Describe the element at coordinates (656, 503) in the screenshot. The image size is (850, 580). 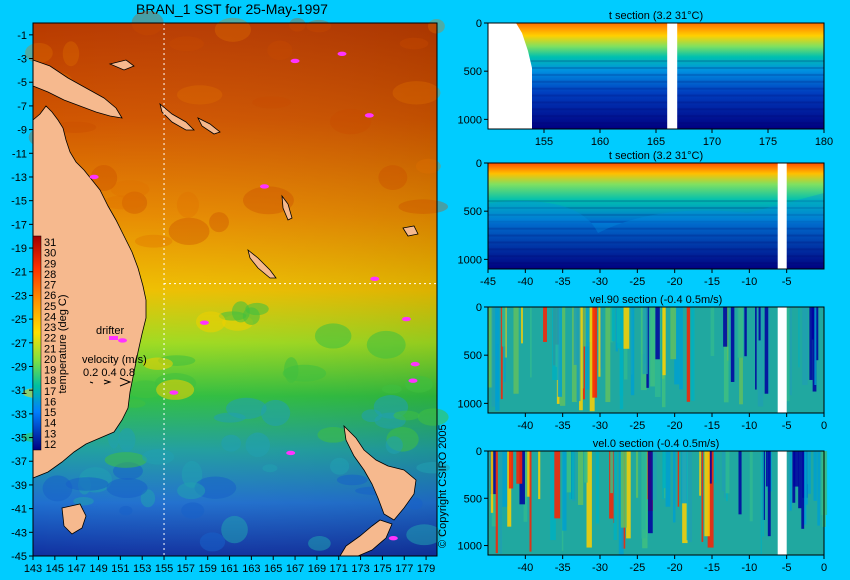
I see `section-frame` at that location.